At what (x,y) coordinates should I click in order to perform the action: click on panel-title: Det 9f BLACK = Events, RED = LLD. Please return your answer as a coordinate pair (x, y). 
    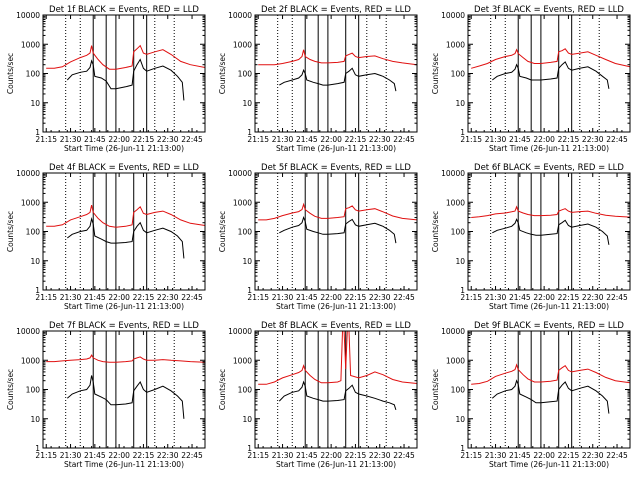
    Looking at the image, I should click on (549, 326).